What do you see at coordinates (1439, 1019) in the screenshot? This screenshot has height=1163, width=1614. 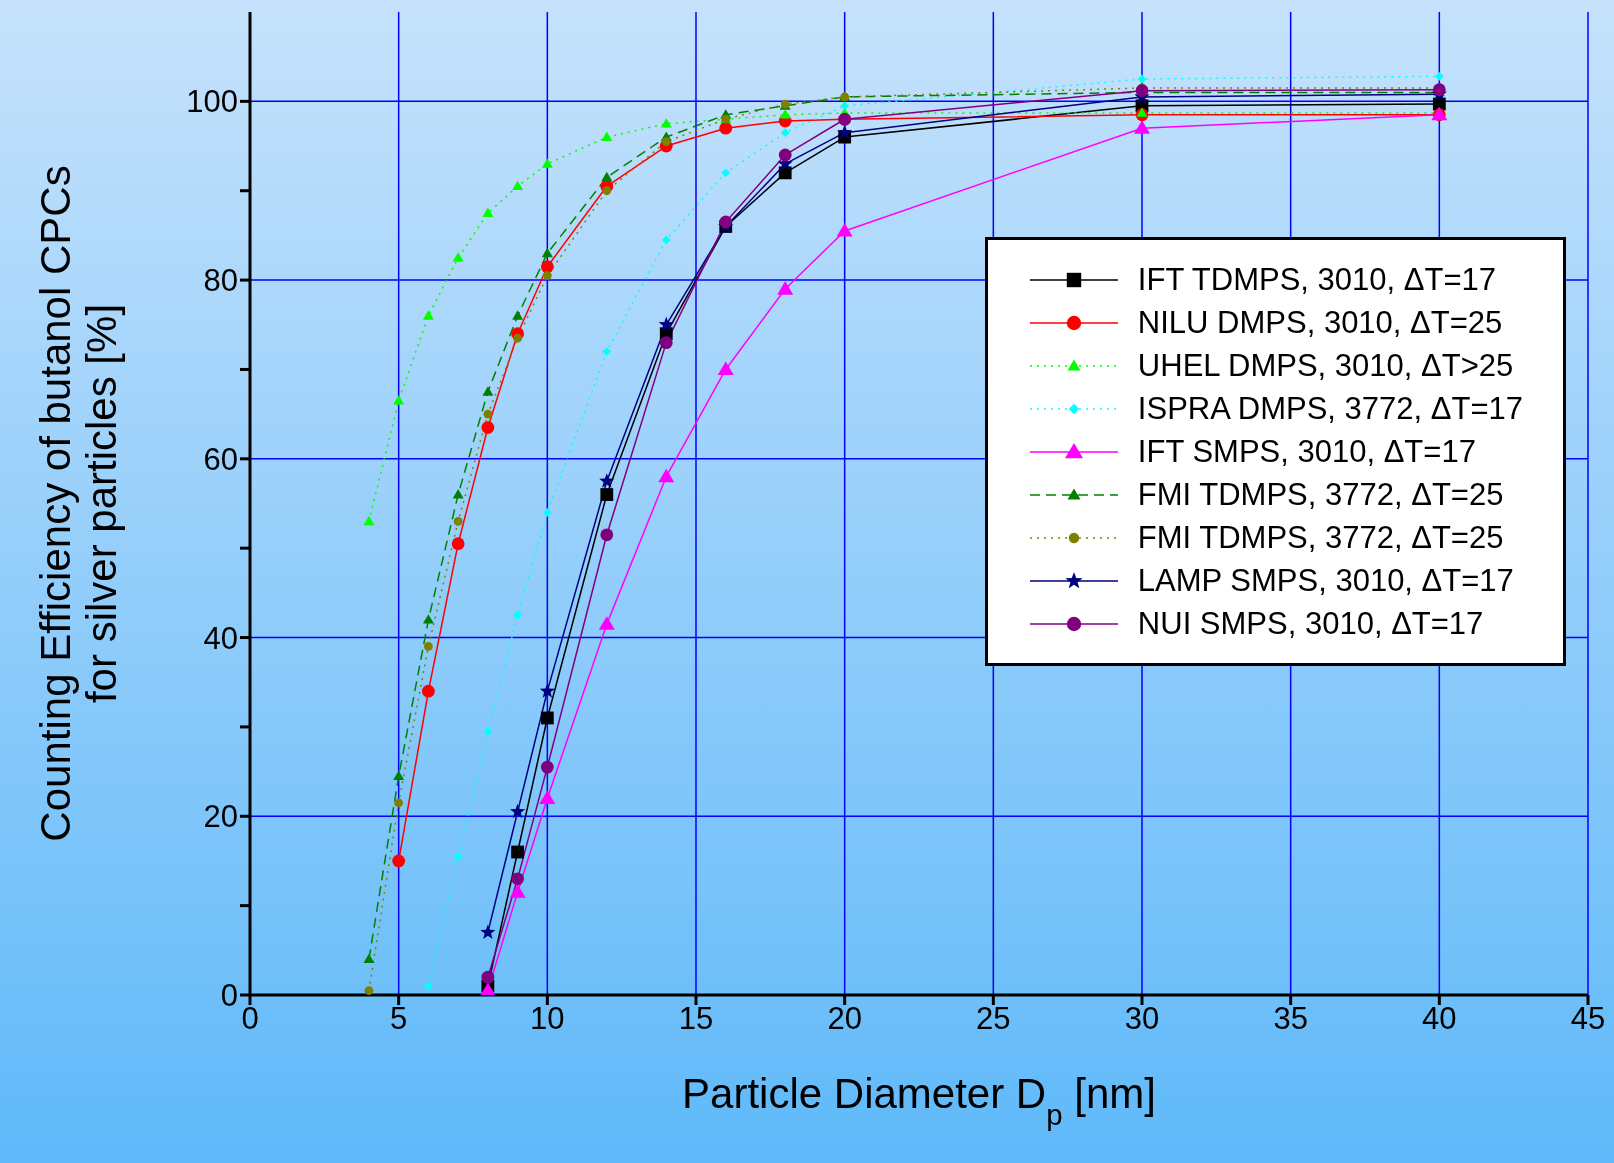 I see `x-tick-label: 40` at bounding box center [1439, 1019].